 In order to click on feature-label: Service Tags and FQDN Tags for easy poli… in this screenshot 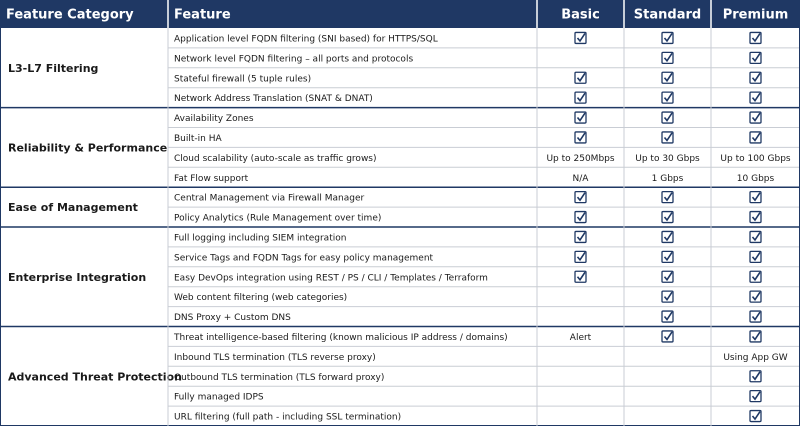, I will do `click(304, 258)`.